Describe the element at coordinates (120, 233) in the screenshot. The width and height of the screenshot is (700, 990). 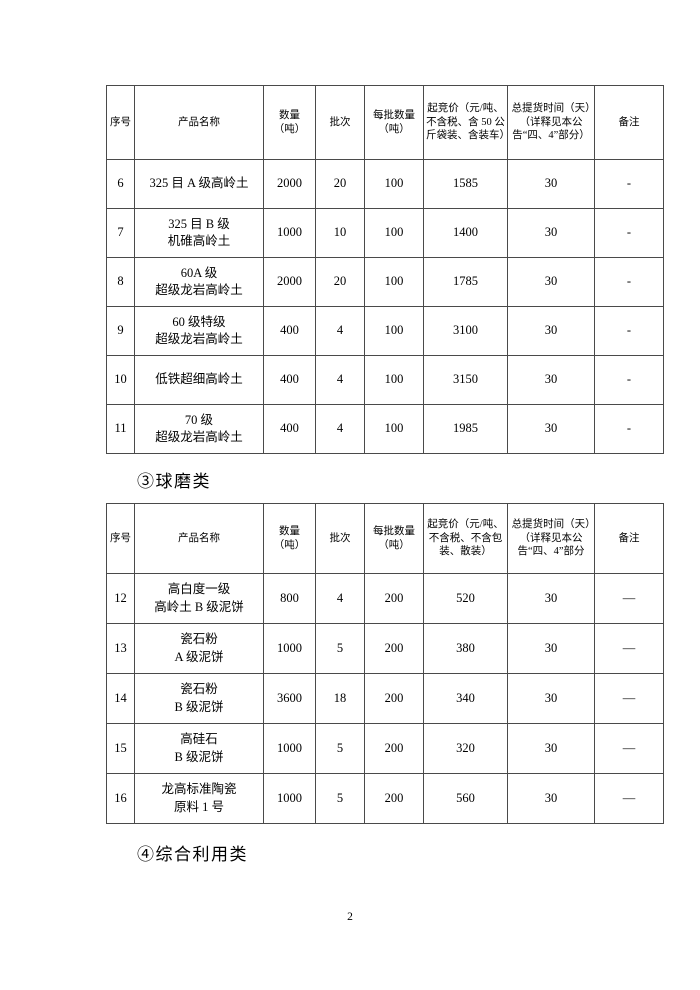
I see `cell-no: 7` at that location.